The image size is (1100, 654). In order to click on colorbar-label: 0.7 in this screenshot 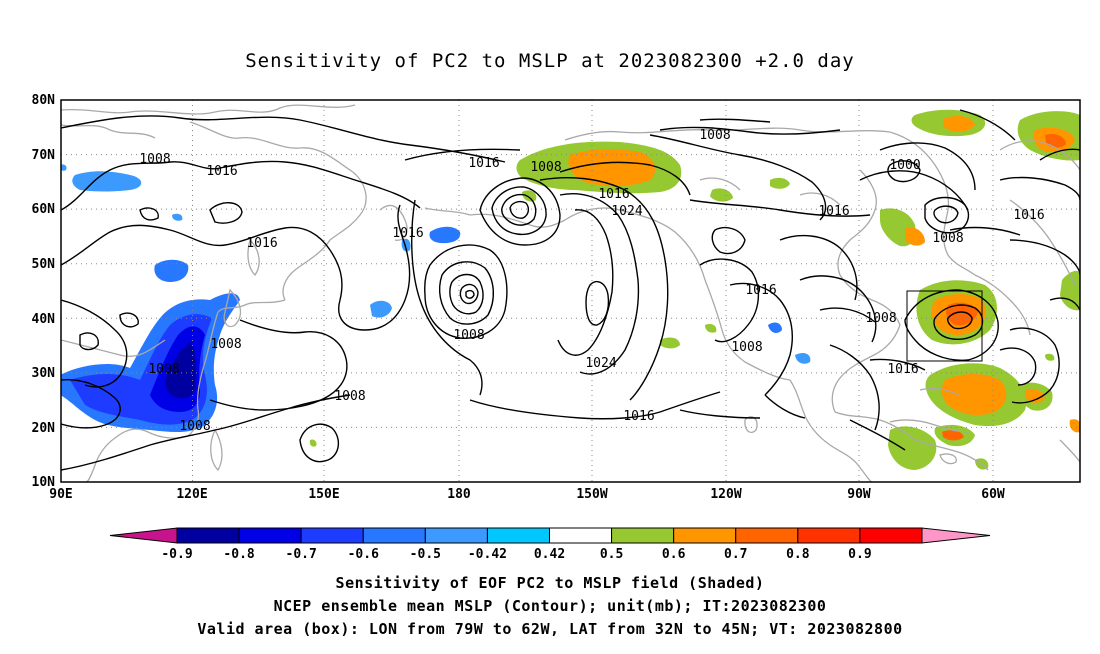, I will do `click(735, 554)`.